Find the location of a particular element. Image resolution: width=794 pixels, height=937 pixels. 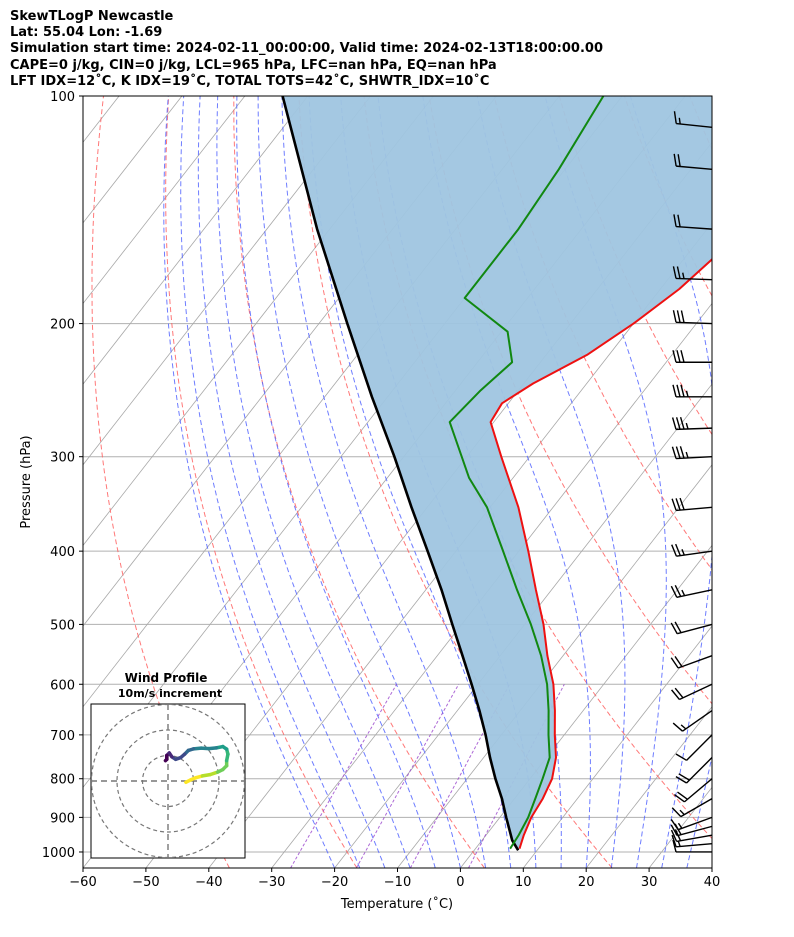

moist-adiabat-line is located at coordinates (670, 482).